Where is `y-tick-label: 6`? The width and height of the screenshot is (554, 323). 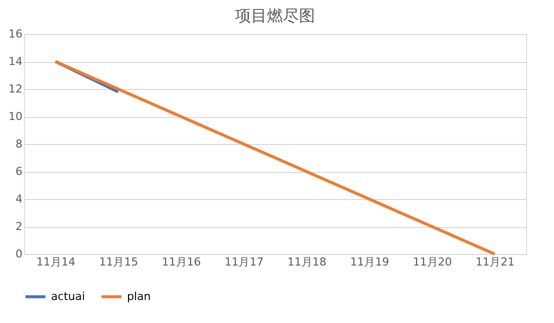
y-tick-label: 6 is located at coordinates (19, 171).